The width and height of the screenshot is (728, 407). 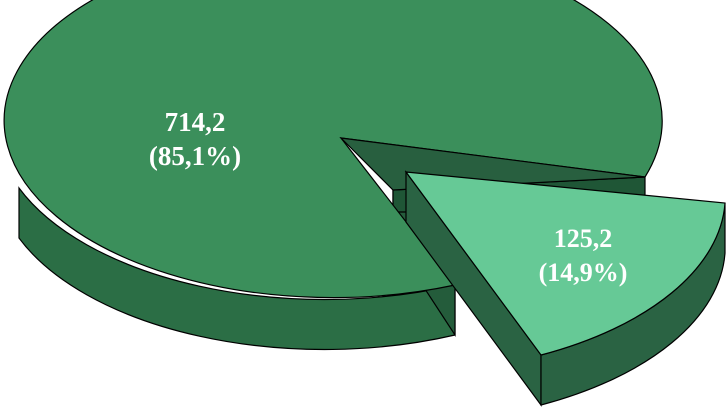 I want to click on slice-large-value-label: 714,2, so click(x=195, y=122).